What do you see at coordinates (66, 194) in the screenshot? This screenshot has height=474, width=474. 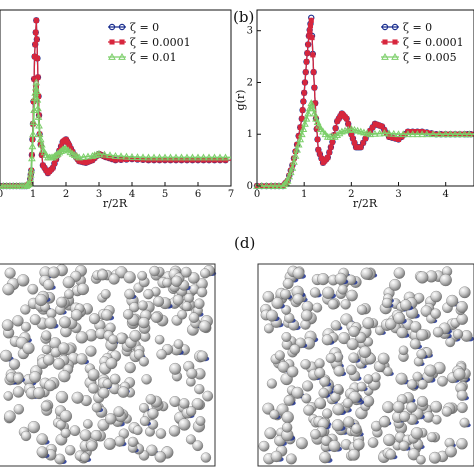 I see `x-tick-label: 2` at bounding box center [66, 194].